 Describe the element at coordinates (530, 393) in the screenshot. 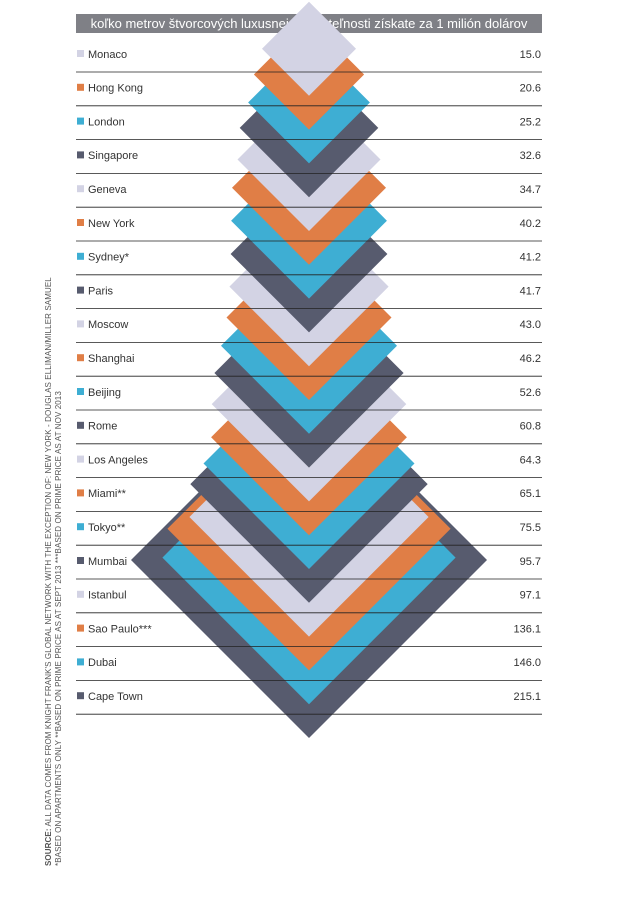

I see `value-label: 52.6` at that location.